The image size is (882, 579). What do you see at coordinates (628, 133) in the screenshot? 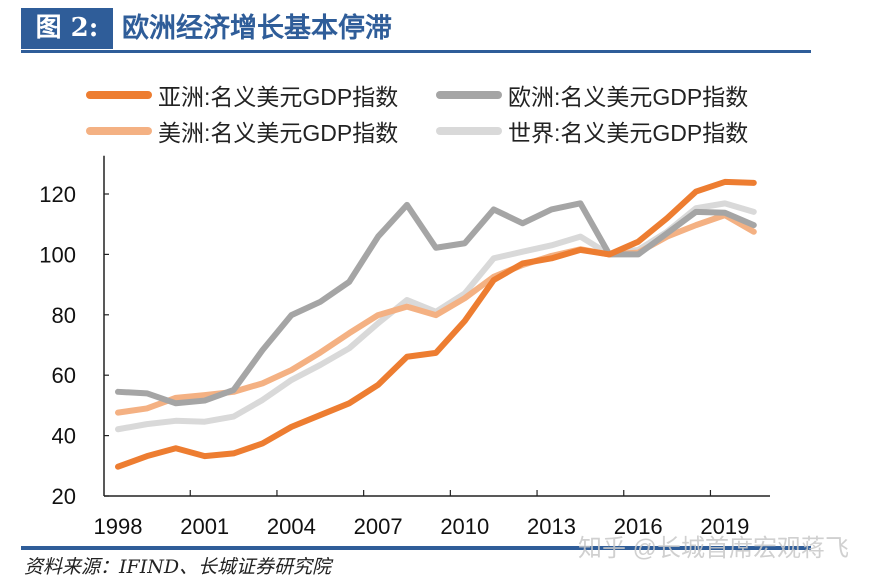
I see `legend-label: 世界:名义美元GDP指数` at bounding box center [628, 133].